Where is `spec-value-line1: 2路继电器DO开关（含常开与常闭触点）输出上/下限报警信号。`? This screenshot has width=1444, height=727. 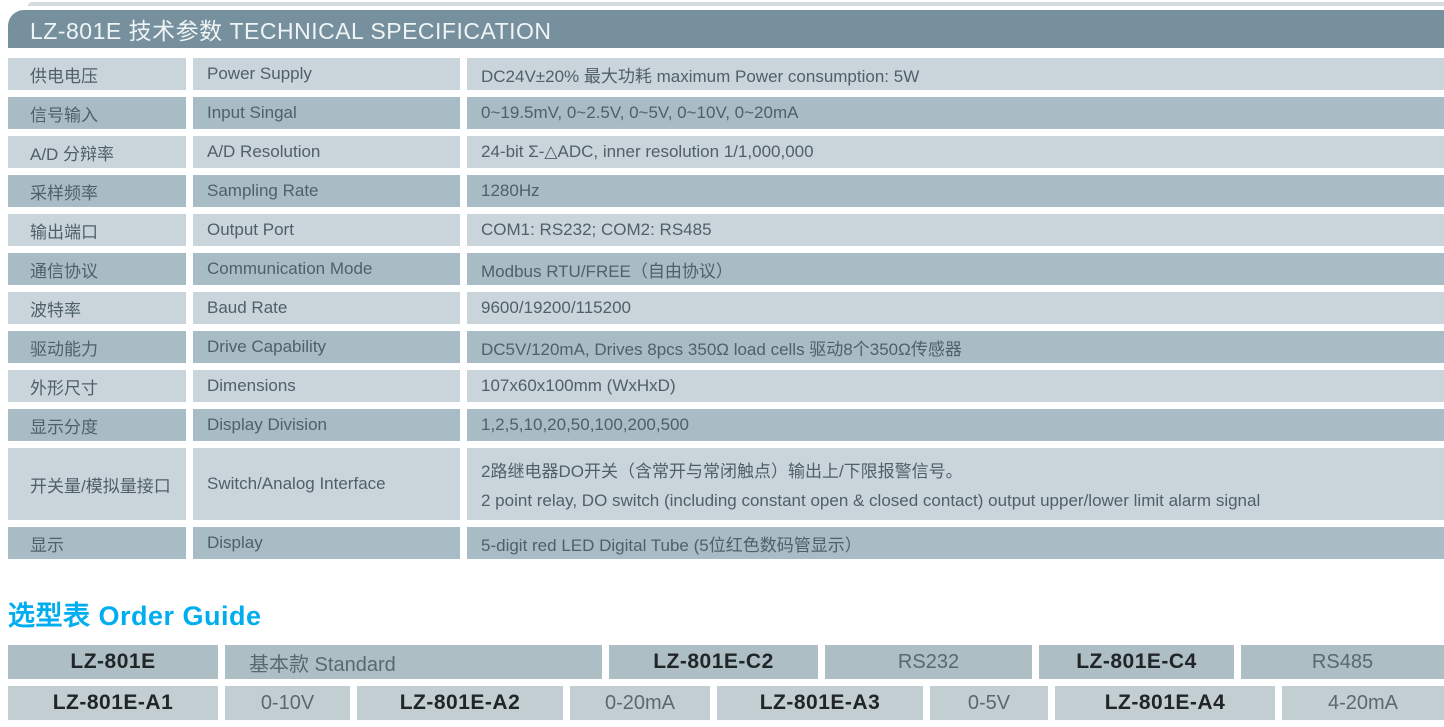
spec-value-line1: 2路继电器DO开关（含常开与常闭触点）输出上/下限报警信号。 is located at coordinates (722, 471).